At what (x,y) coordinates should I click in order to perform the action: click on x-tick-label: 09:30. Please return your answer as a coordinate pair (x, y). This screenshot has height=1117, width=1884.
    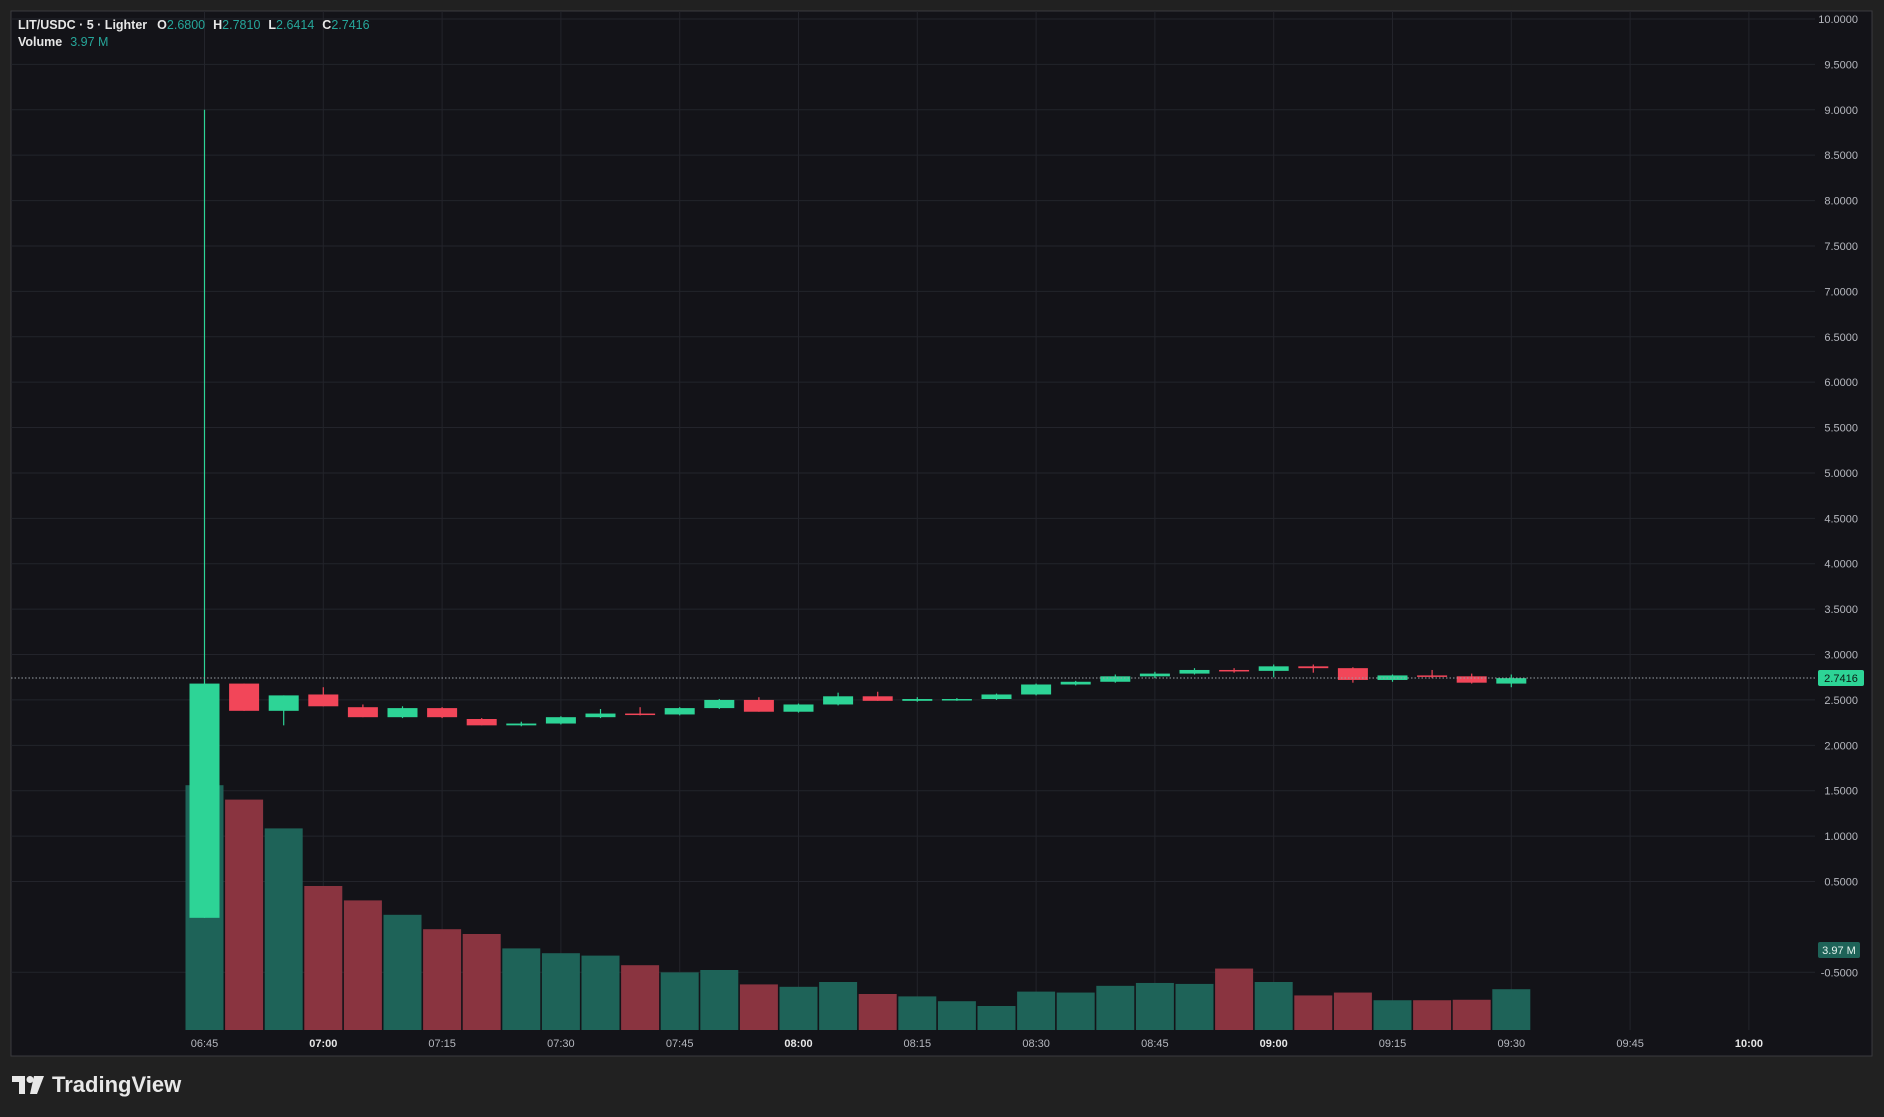
    Looking at the image, I should click on (1512, 1044).